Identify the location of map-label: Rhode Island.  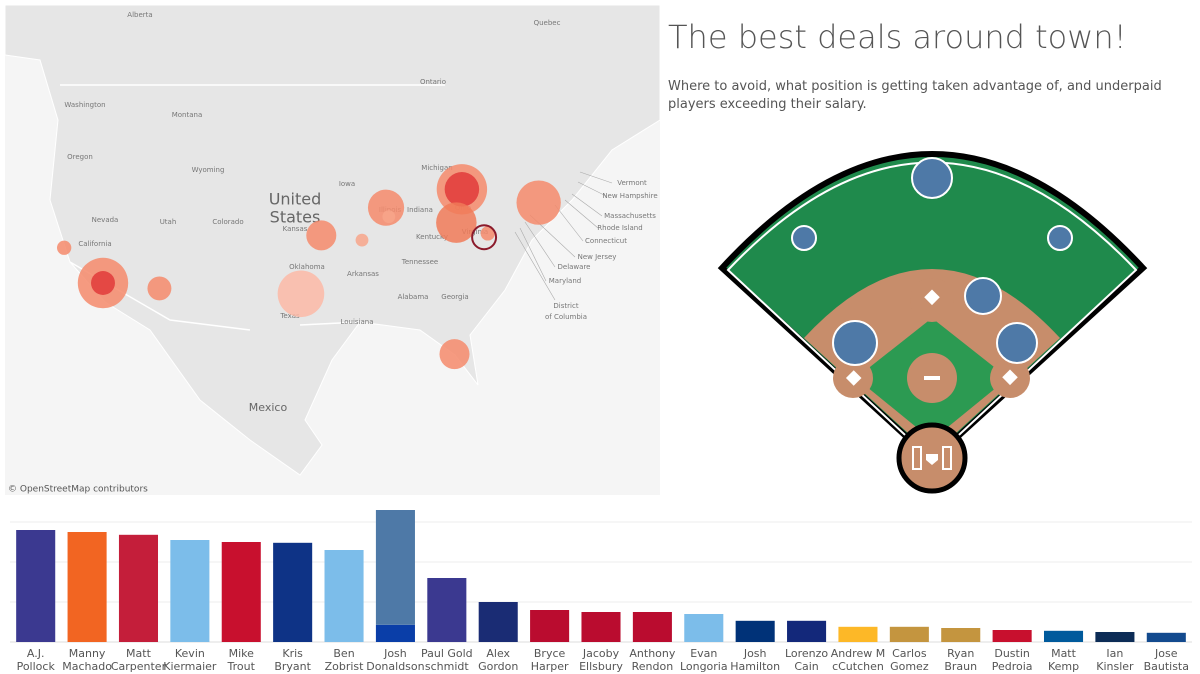
(619, 228).